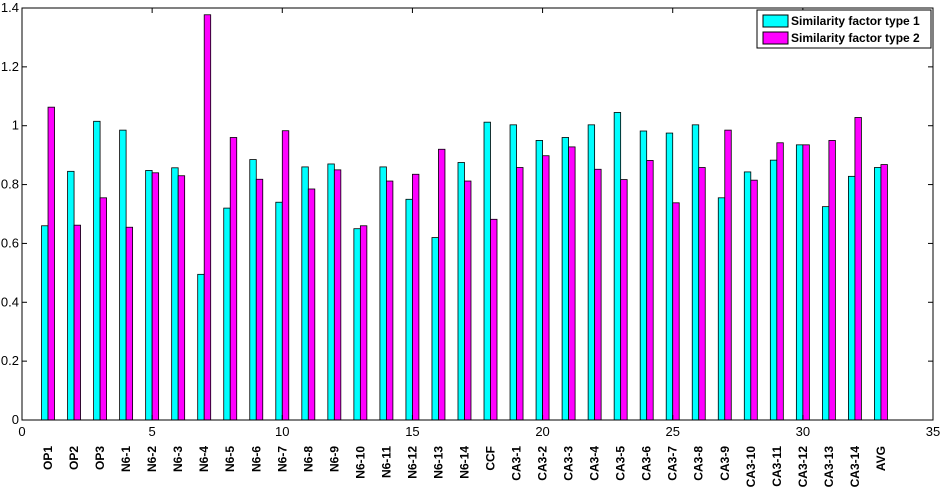 The height and width of the screenshot is (493, 945). What do you see at coordinates (878, 294) in the screenshot?
I see `bar-type-1-avg` at bounding box center [878, 294].